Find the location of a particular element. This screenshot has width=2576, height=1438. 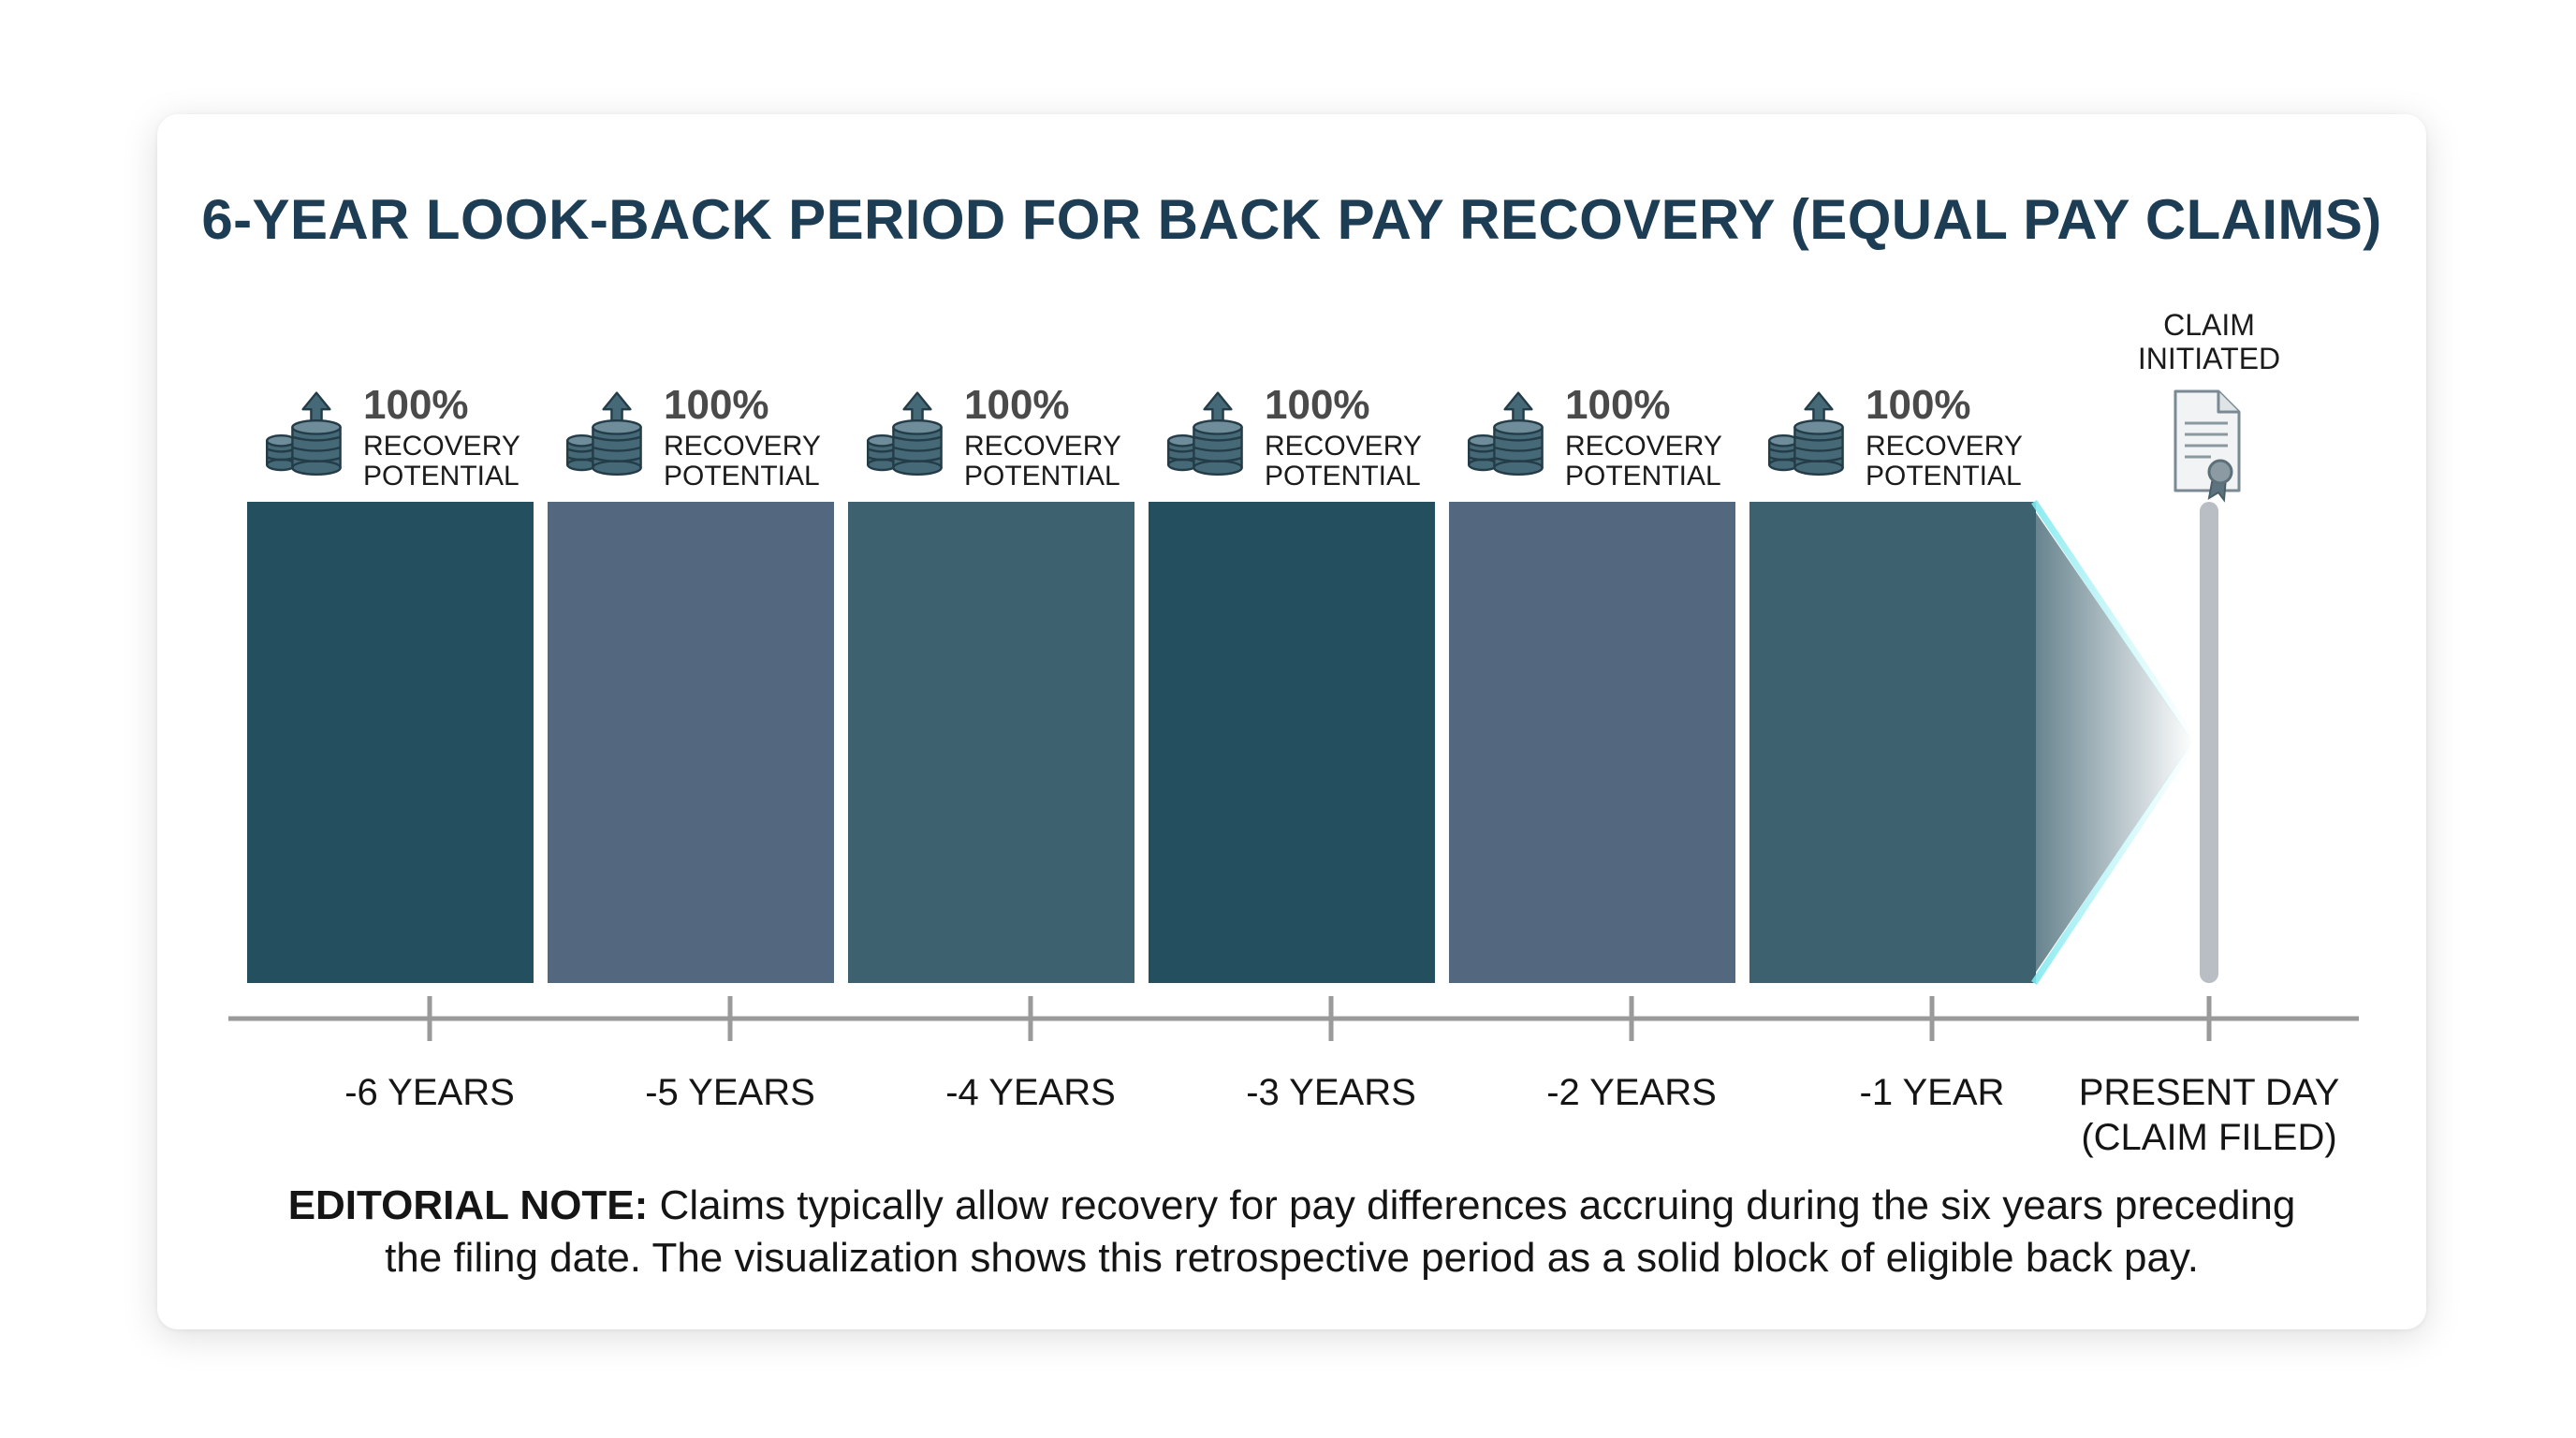

timeline-tick-label: -2 YEARS is located at coordinates (1631, 1092).